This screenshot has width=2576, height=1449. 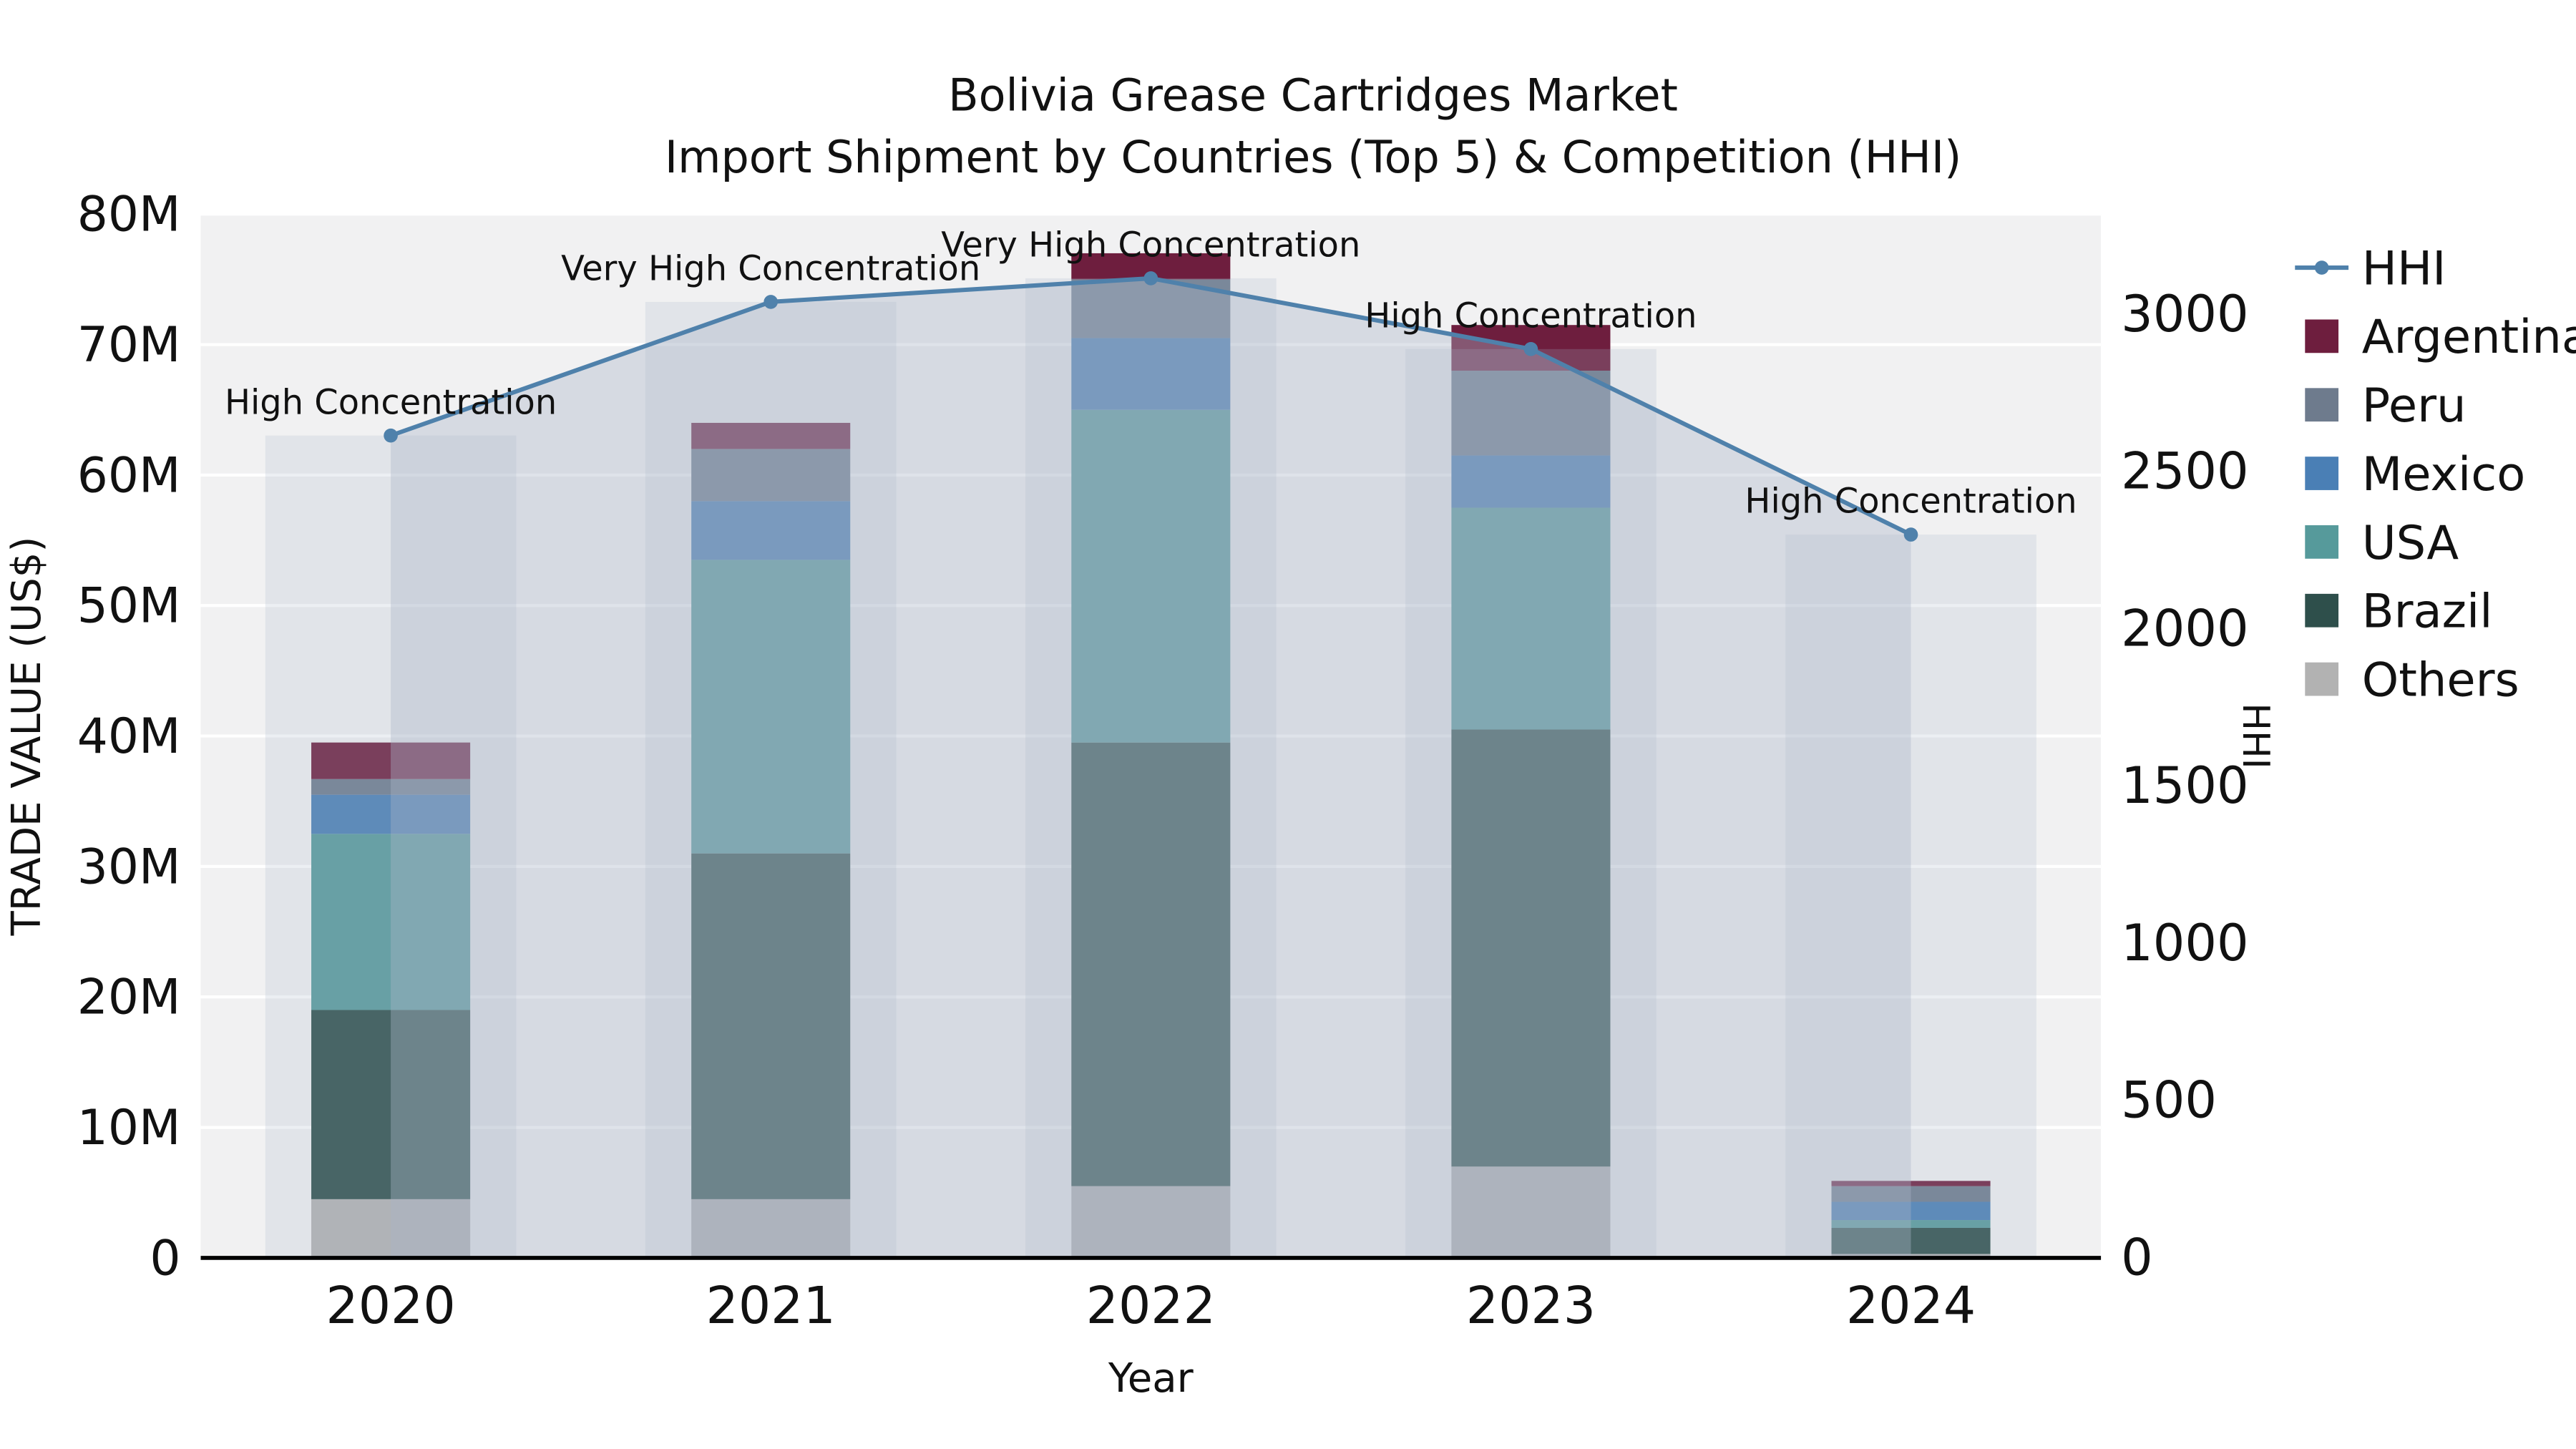 What do you see at coordinates (391, 1228) in the screenshot?
I see `bar-segment-others-2020` at bounding box center [391, 1228].